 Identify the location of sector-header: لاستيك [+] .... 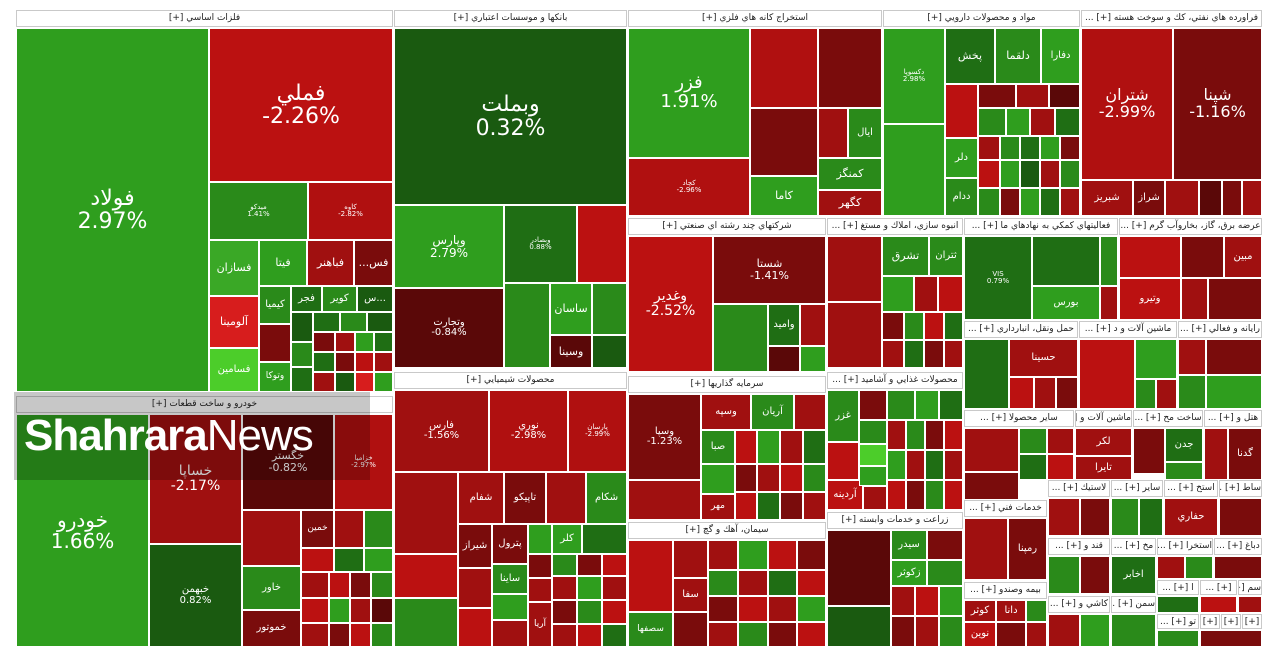
(1079, 488).